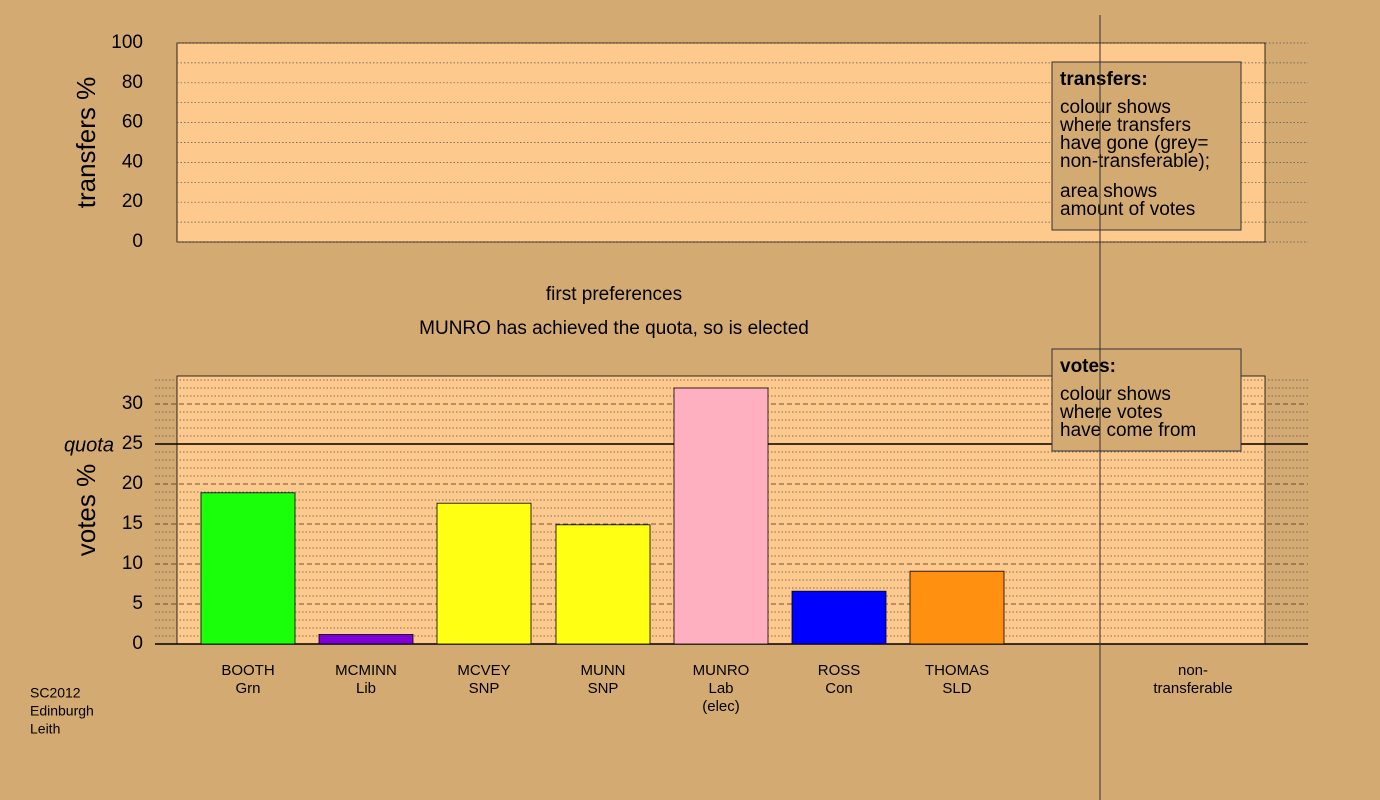 The image size is (1380, 800). Describe the element at coordinates (89, 445) in the screenshot. I see `quota-label: quota` at that location.